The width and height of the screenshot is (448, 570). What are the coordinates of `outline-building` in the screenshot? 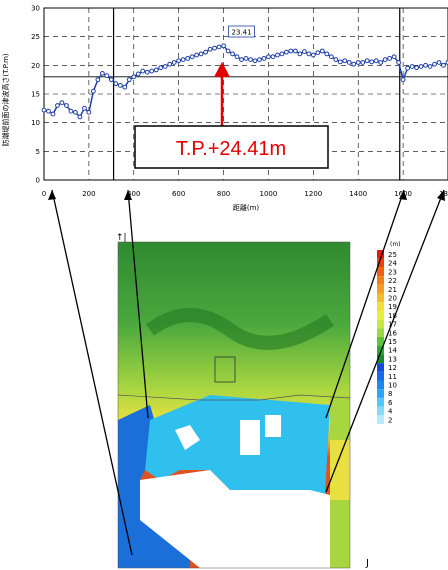 It's located at (225, 369).